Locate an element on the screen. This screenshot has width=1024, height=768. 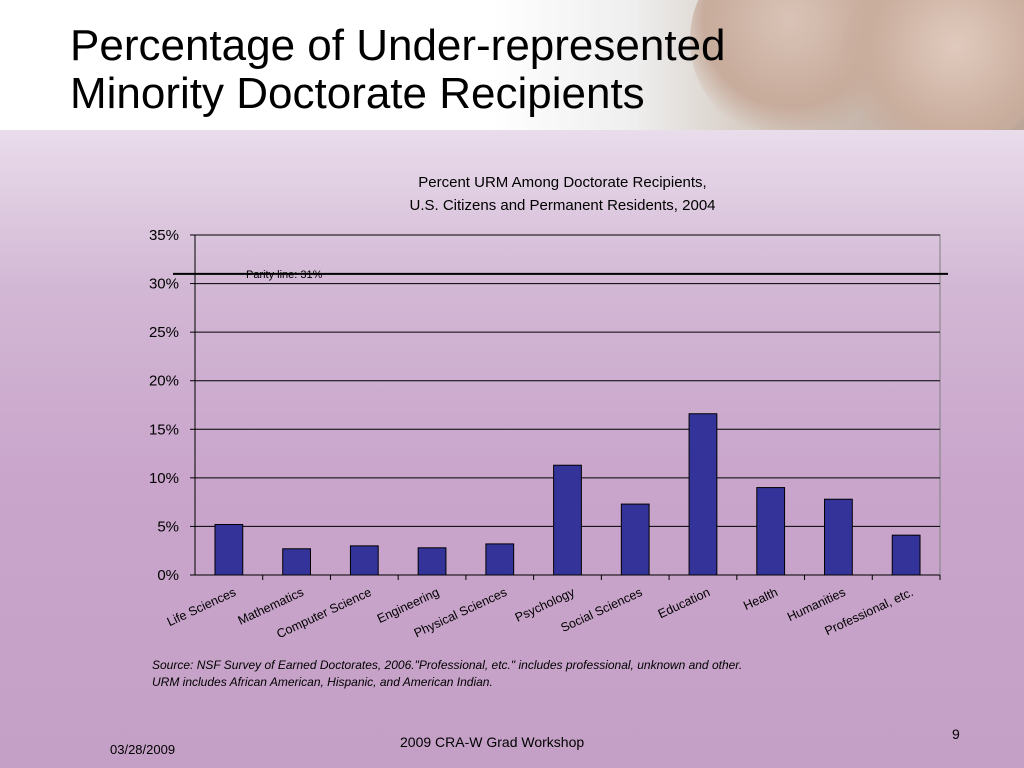
y-tick-label: 35% is located at coordinates (164, 235).